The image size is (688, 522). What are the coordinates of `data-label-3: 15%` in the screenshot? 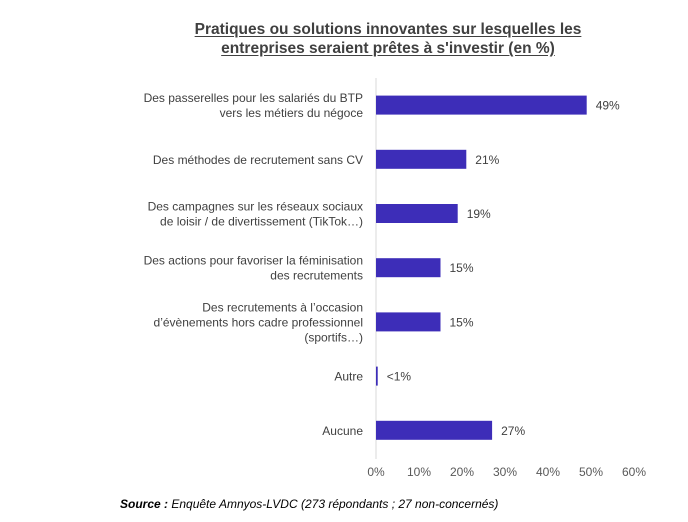 It's located at (462, 268).